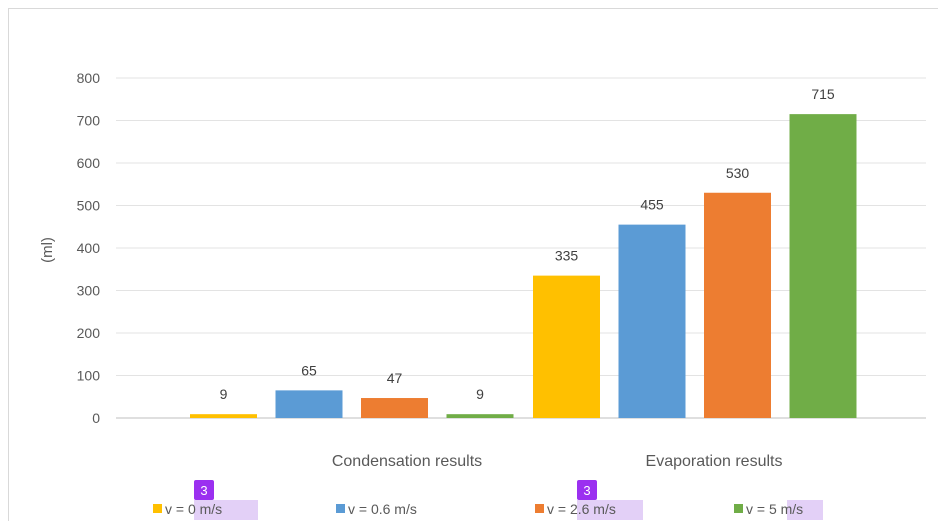 This screenshot has width=940, height=523. I want to click on y-tick-label: 600, so click(89, 163).